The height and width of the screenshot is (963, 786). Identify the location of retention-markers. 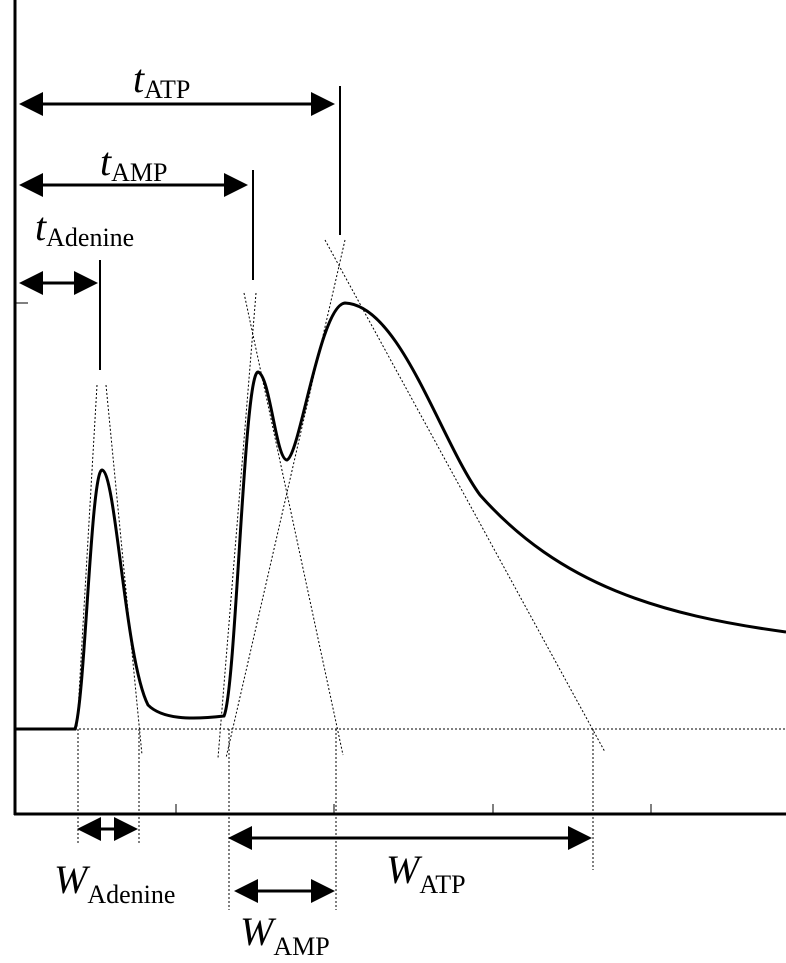
(220, 228).